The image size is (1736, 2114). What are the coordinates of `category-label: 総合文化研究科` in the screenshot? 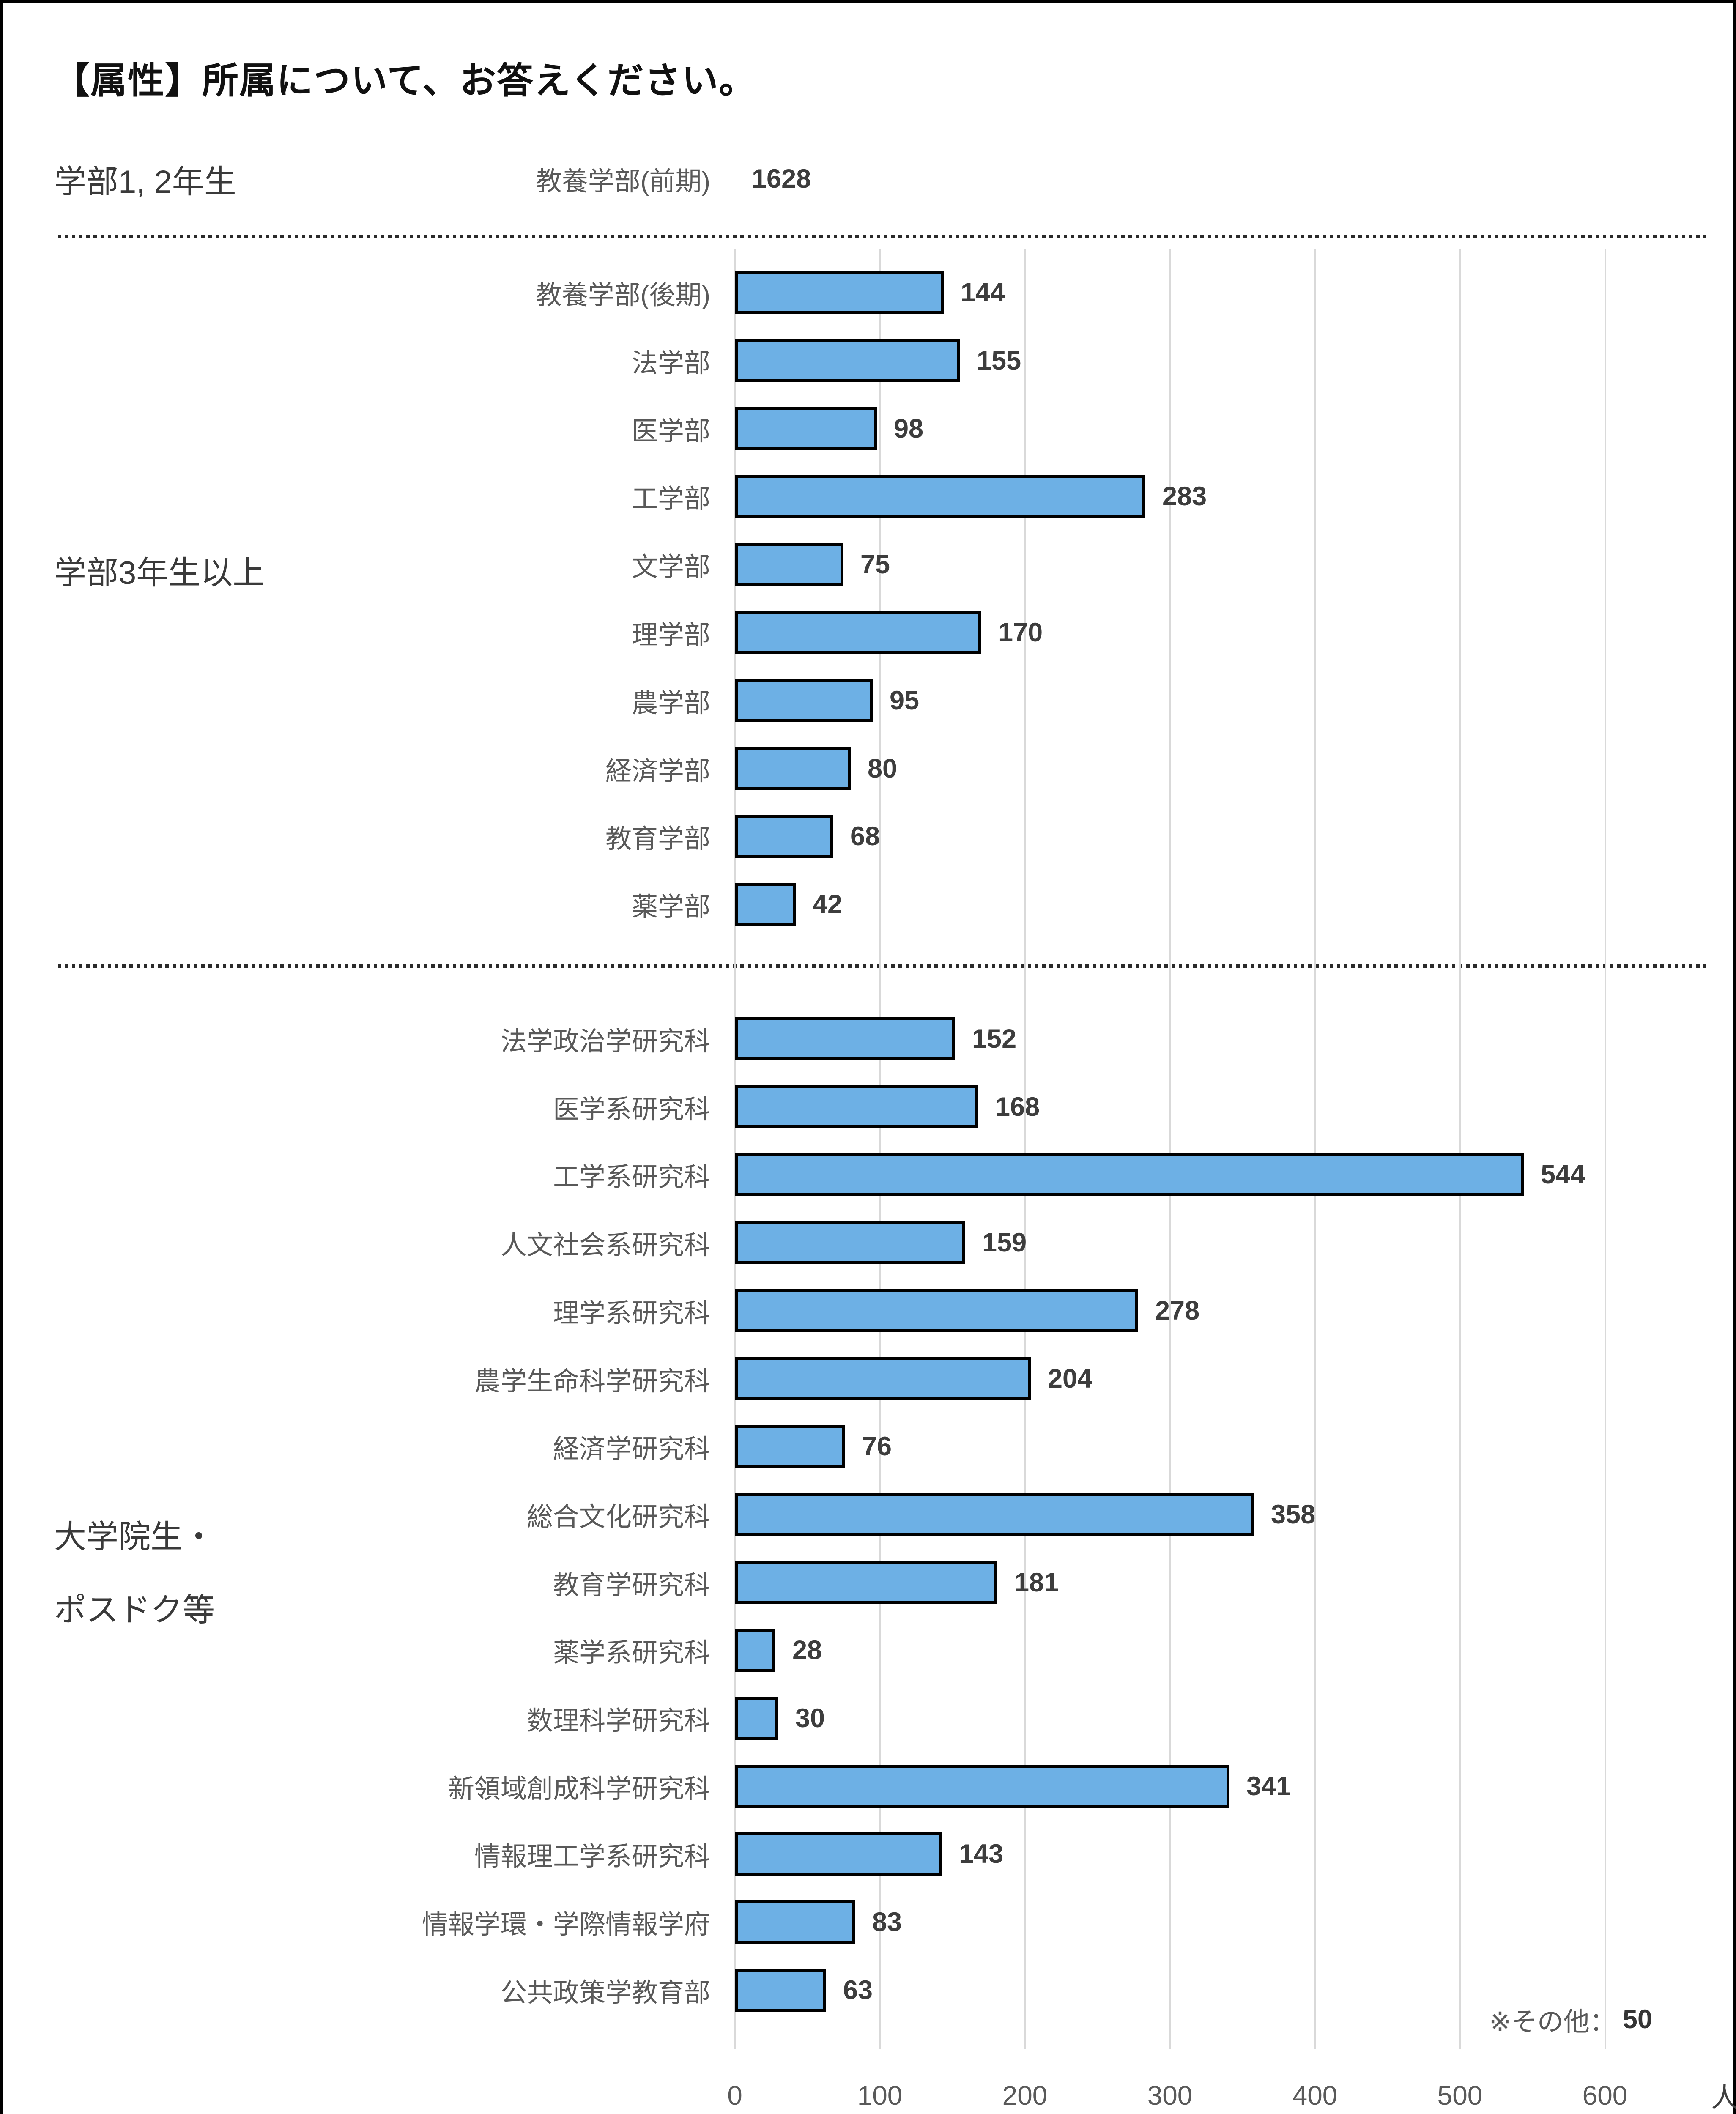 It's located at (618, 1517).